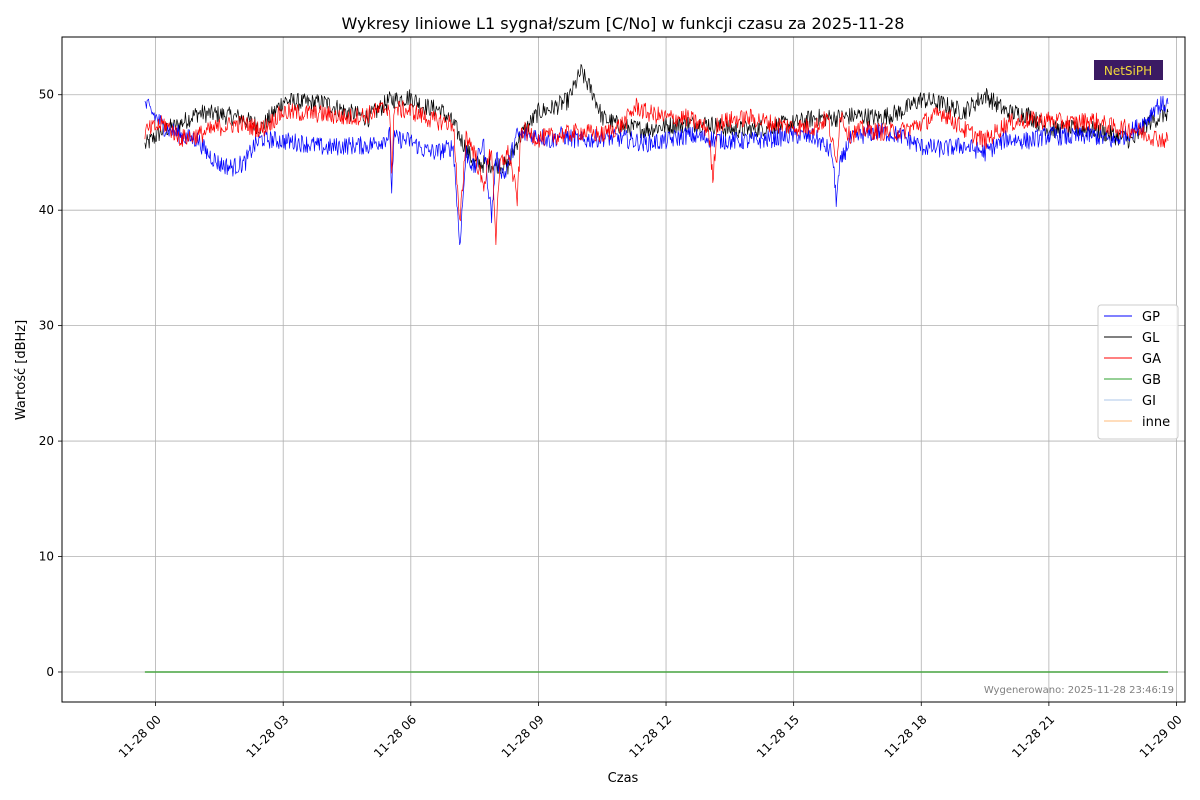 The height and width of the screenshot is (800, 1200). I want to click on y-tick-label: 0, so click(50, 672).